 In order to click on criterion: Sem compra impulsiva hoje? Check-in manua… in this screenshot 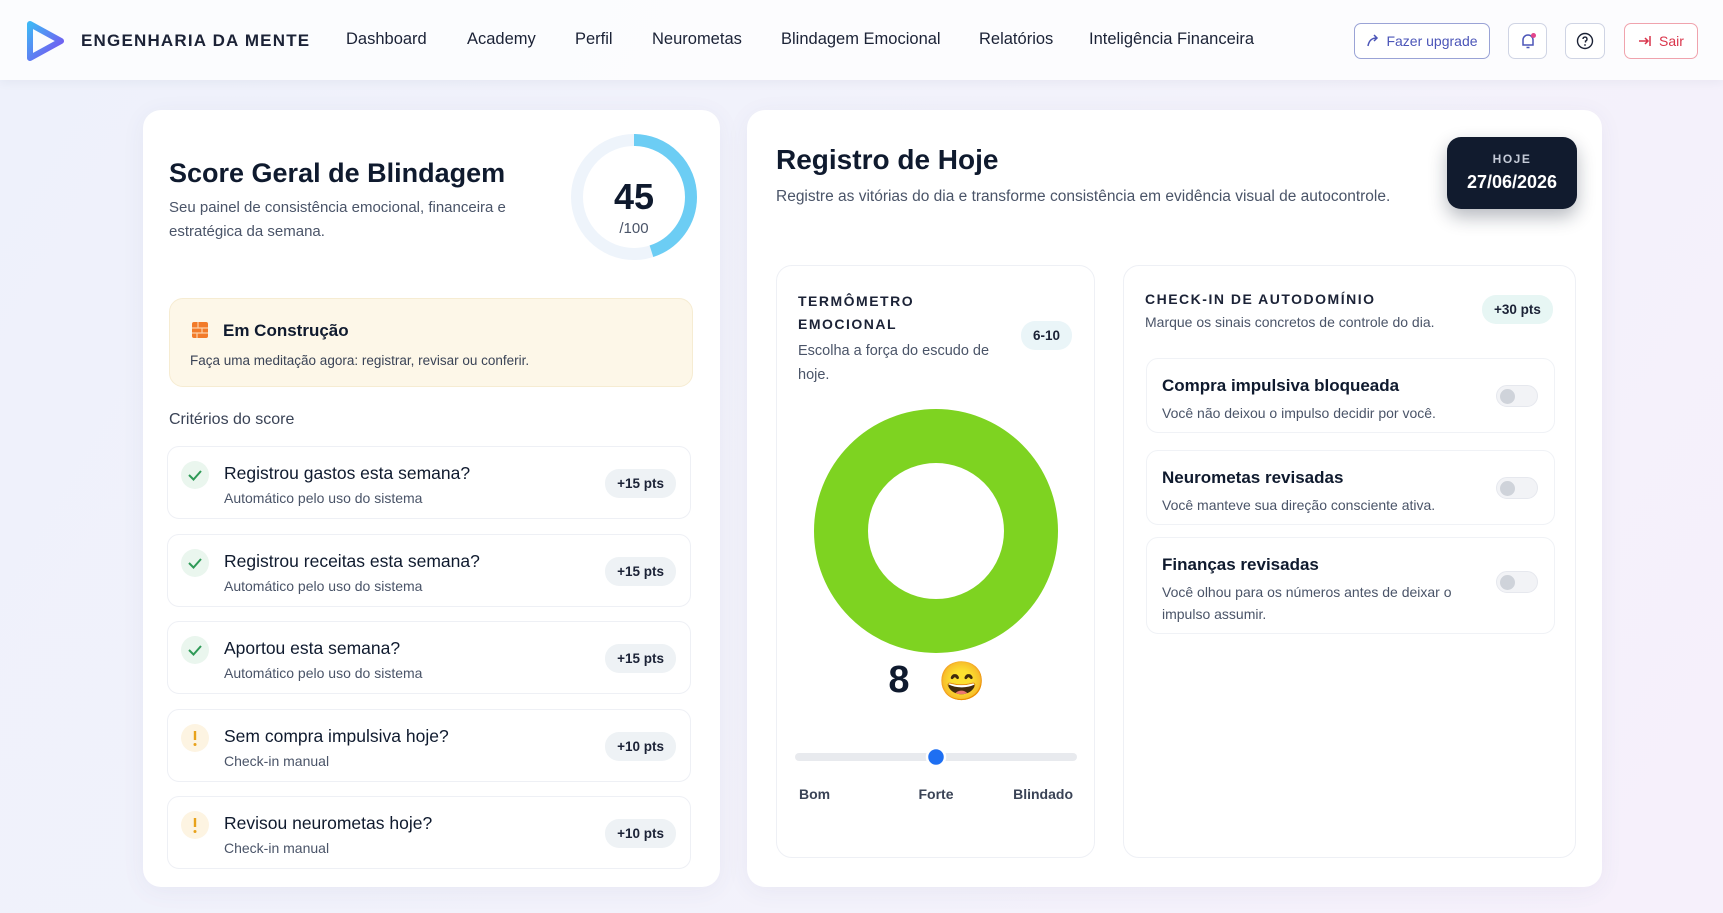, I will do `click(429, 745)`.